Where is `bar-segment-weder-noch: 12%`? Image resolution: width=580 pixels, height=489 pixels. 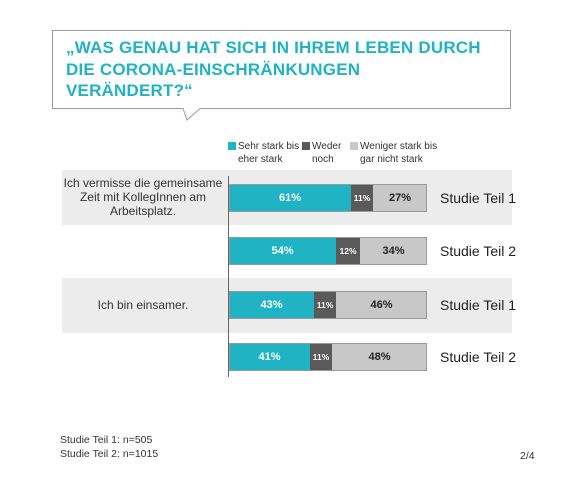
bar-segment-weder-noch: 12% is located at coordinates (348, 251).